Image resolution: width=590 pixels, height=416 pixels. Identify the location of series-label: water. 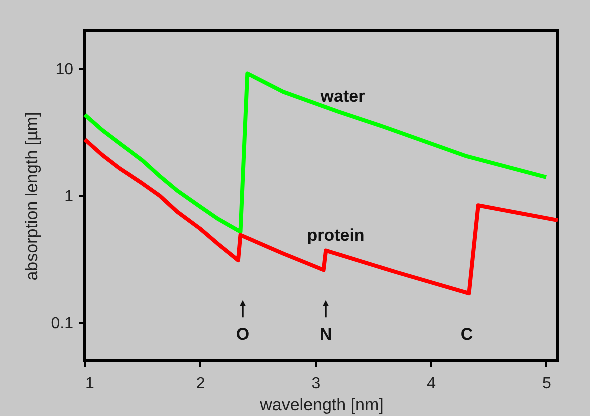
(343, 96).